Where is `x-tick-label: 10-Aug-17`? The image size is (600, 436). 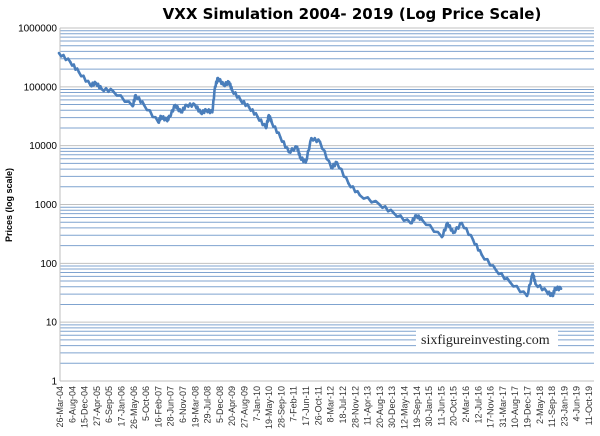 x-tick-label: 10-Aug-17 is located at coordinates (515, 407).